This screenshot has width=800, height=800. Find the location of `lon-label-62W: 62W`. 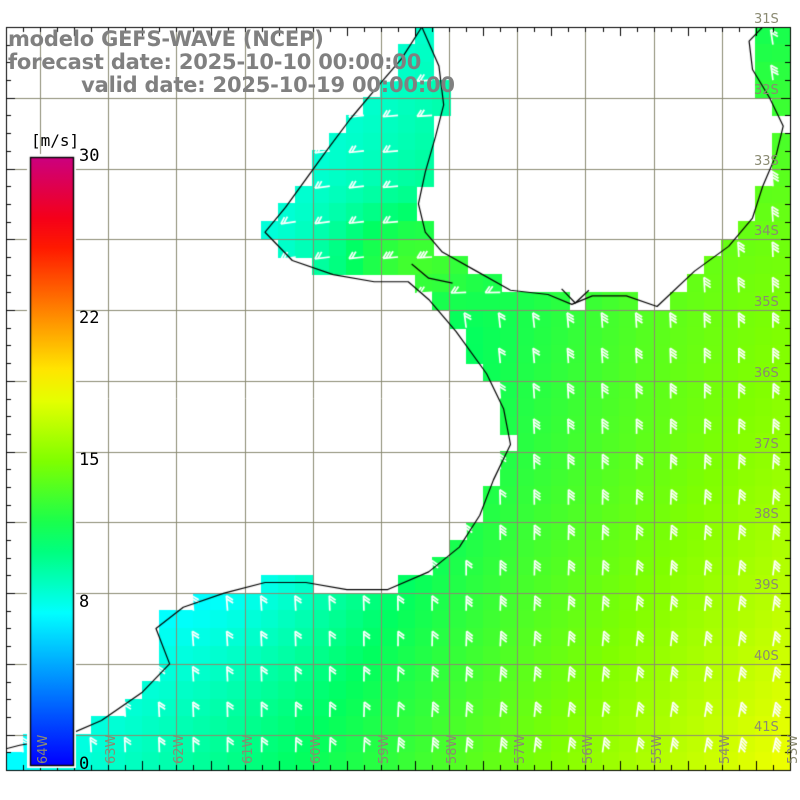

lon-label-62W: 62W is located at coordinates (180, 749).